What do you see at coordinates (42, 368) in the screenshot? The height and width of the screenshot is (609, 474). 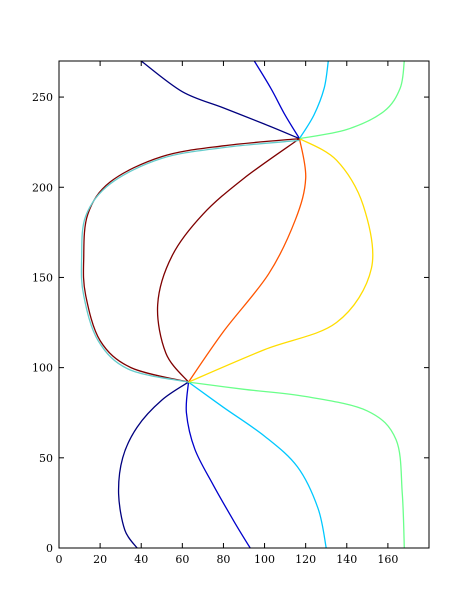 I see `y-tick-label: 100` at bounding box center [42, 368].